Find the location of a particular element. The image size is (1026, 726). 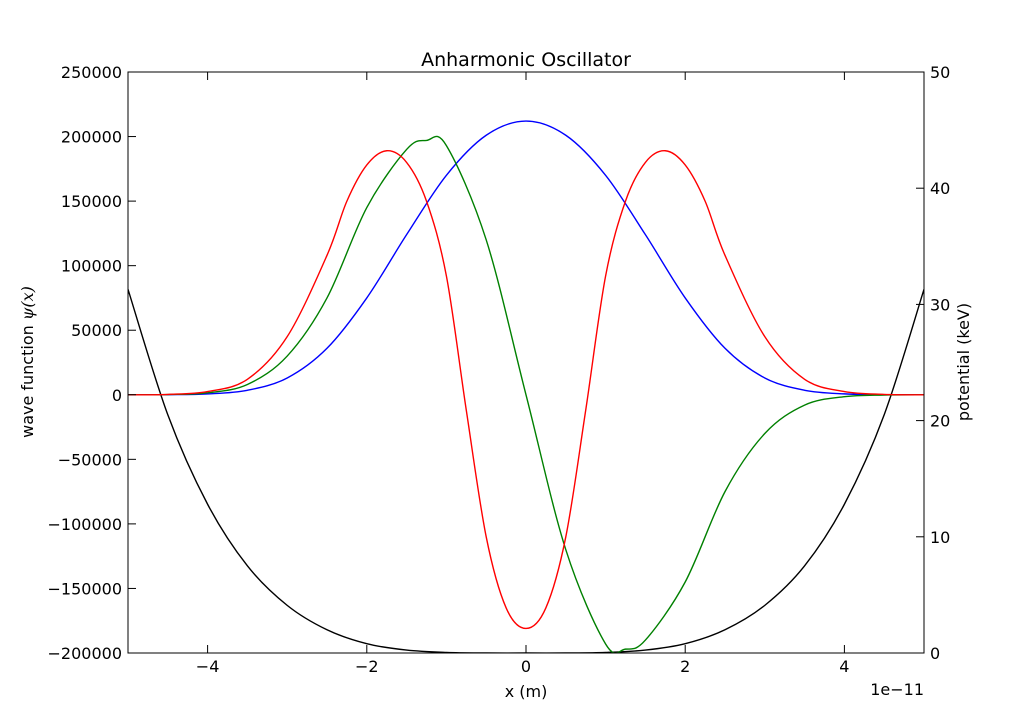

chart-title: Anharmonic Oscillator is located at coordinates (526, 60).